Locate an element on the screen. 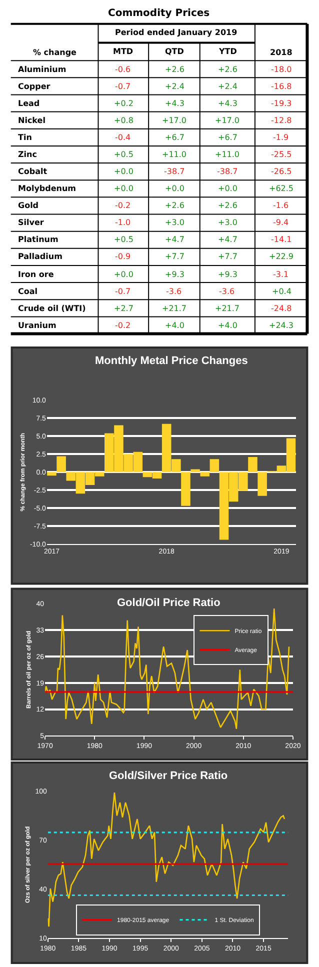 The image size is (319, 967). data-label: +24.3 is located at coordinates (281, 325).